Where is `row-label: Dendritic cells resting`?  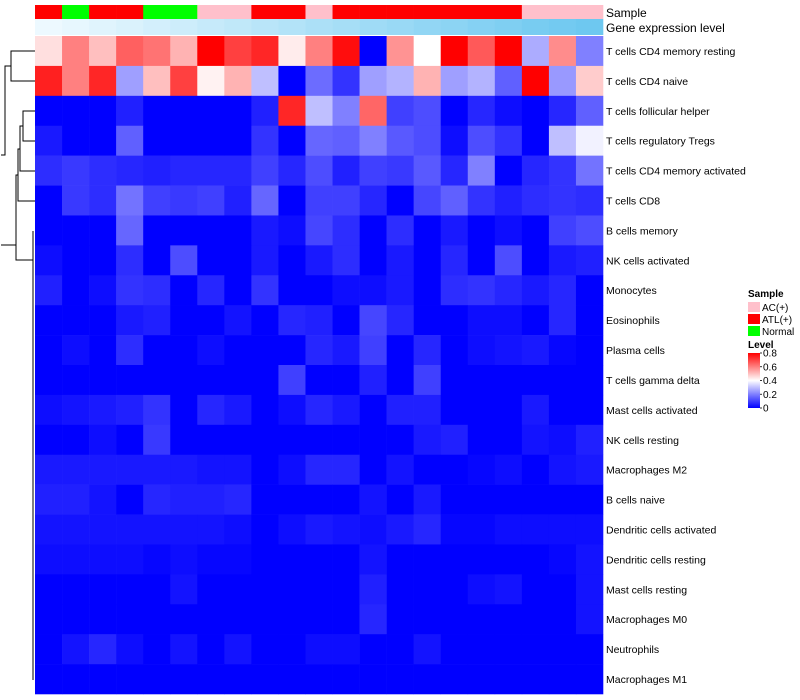
row-label: Dendritic cells resting is located at coordinates (656, 560).